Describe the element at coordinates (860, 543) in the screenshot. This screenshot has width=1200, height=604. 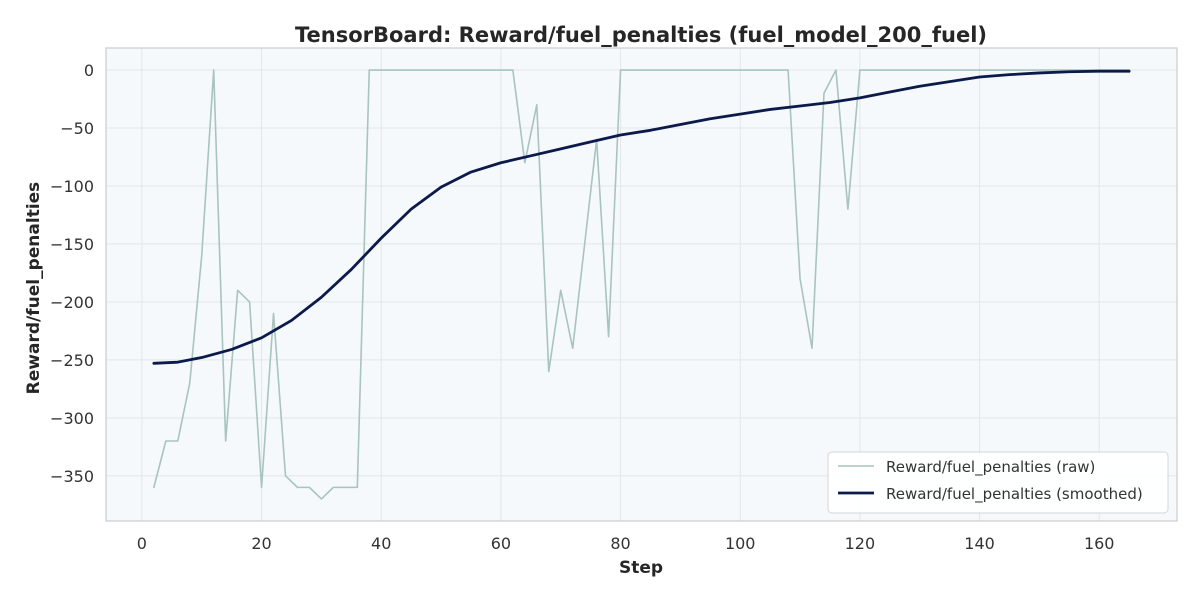
I see `x-tick-label: 120` at that location.